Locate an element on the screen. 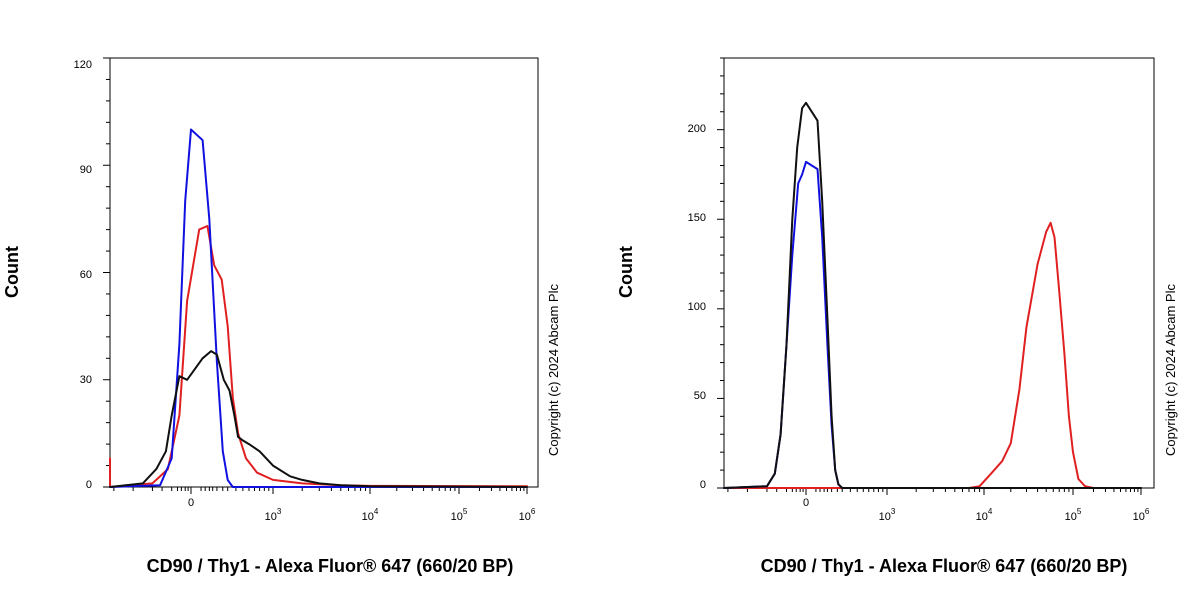  left-x-tick-label: 10⁴ is located at coordinates (370, 515).